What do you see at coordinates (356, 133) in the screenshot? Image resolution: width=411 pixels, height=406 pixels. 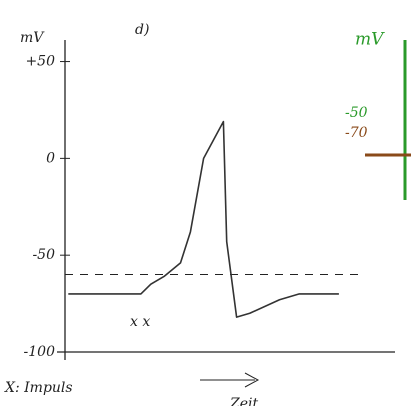 I see `inset-label: -70` at bounding box center [356, 133].